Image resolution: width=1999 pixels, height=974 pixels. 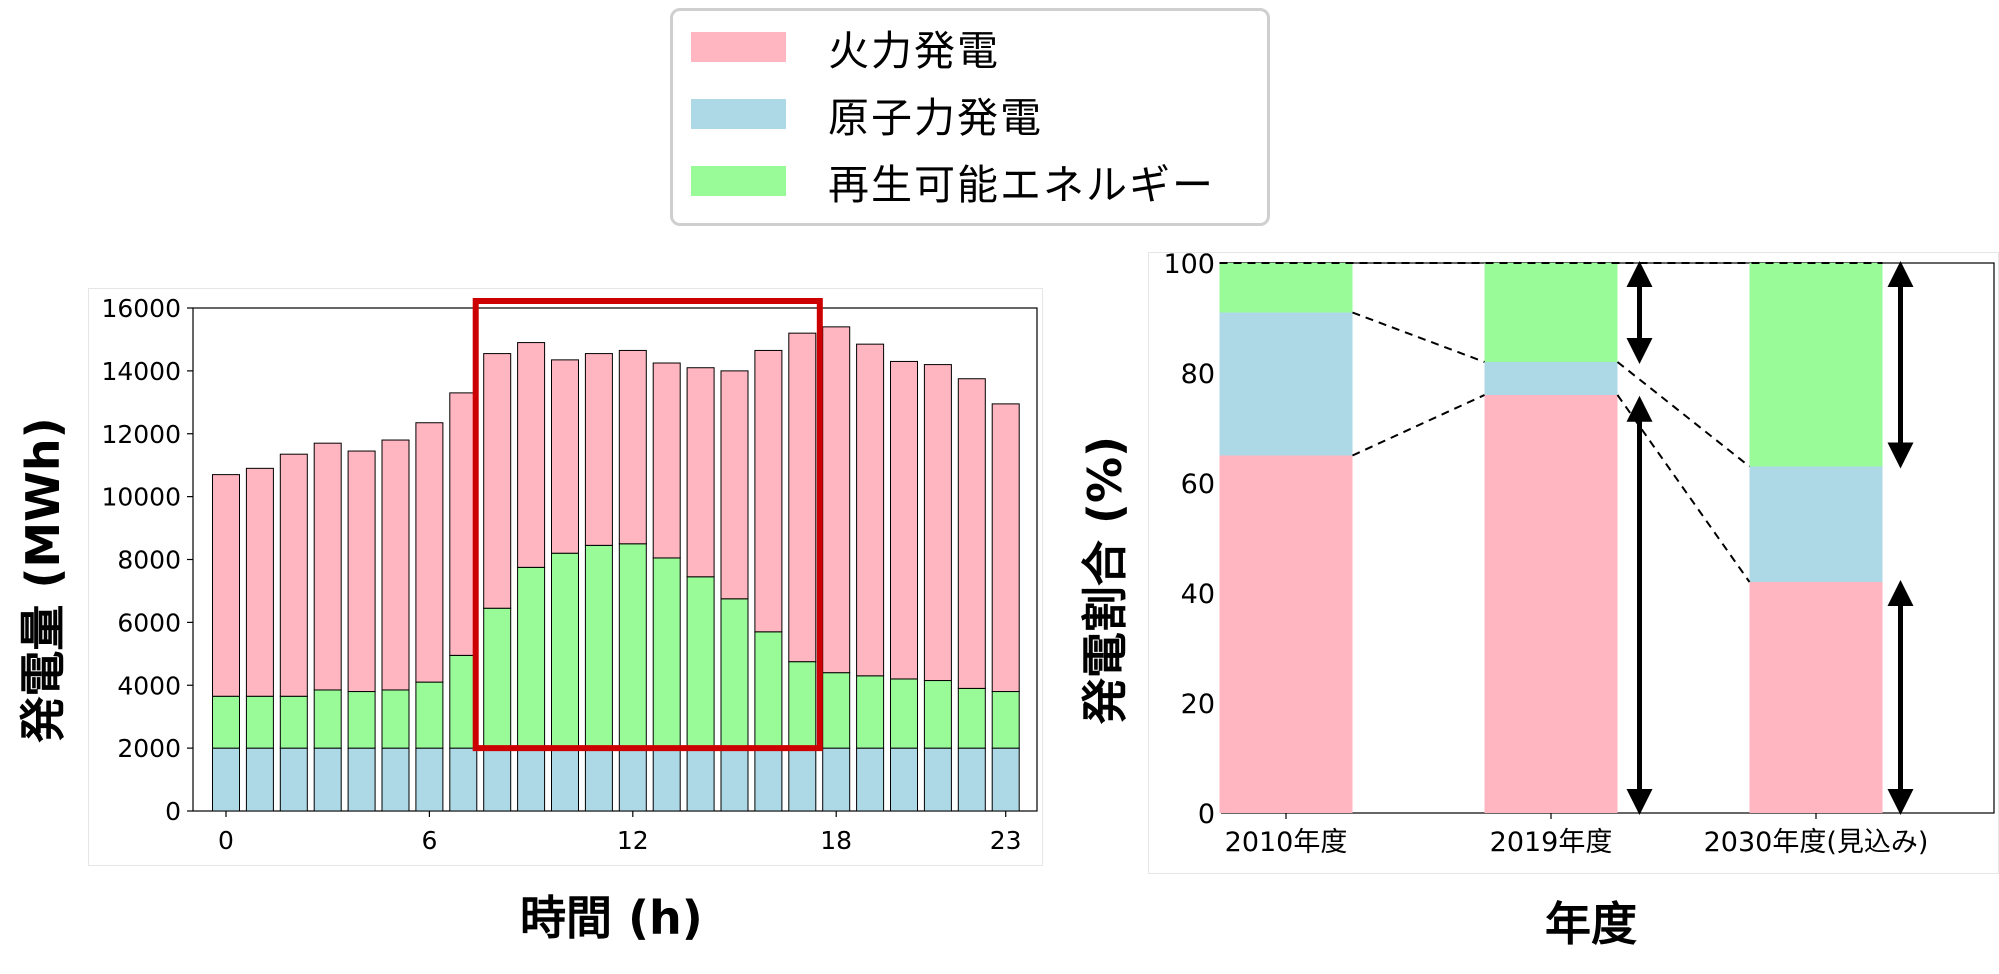 I want to click on y-tick-label: 12000, so click(x=141, y=434).